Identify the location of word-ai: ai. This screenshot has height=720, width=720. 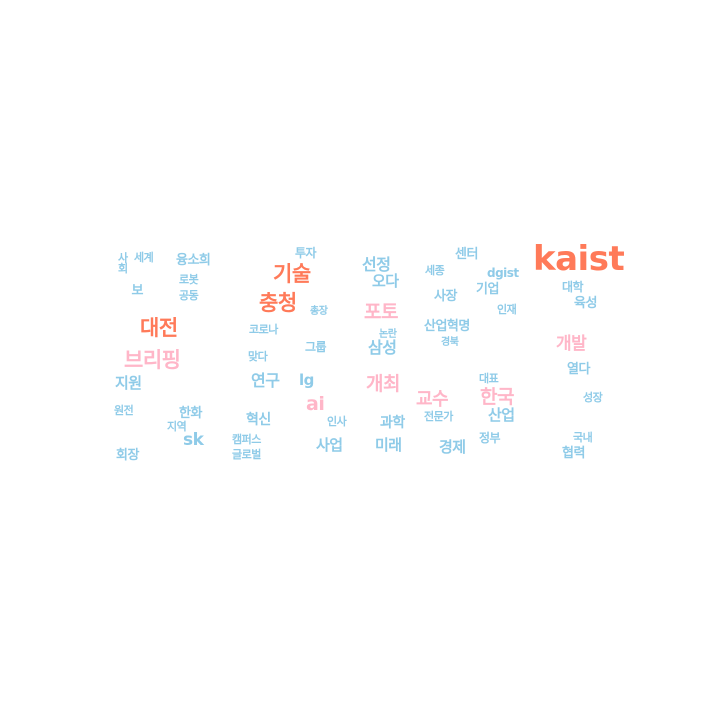
(315, 404).